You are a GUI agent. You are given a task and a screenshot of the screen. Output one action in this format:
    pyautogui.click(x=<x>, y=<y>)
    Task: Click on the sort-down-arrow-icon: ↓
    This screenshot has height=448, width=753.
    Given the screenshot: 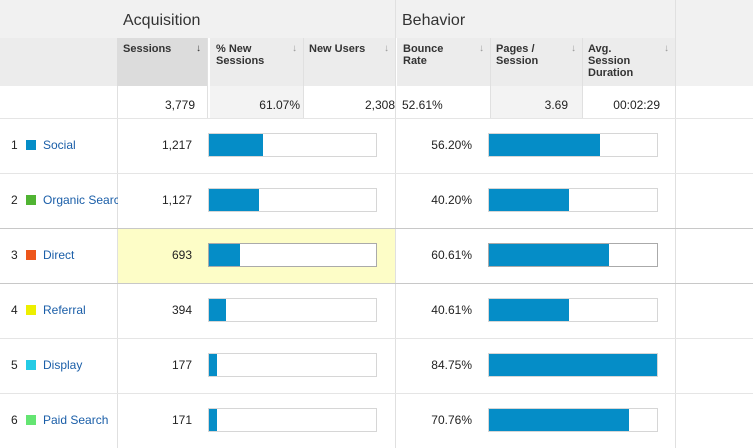 What is the action you would take?
    pyautogui.click(x=198, y=48)
    